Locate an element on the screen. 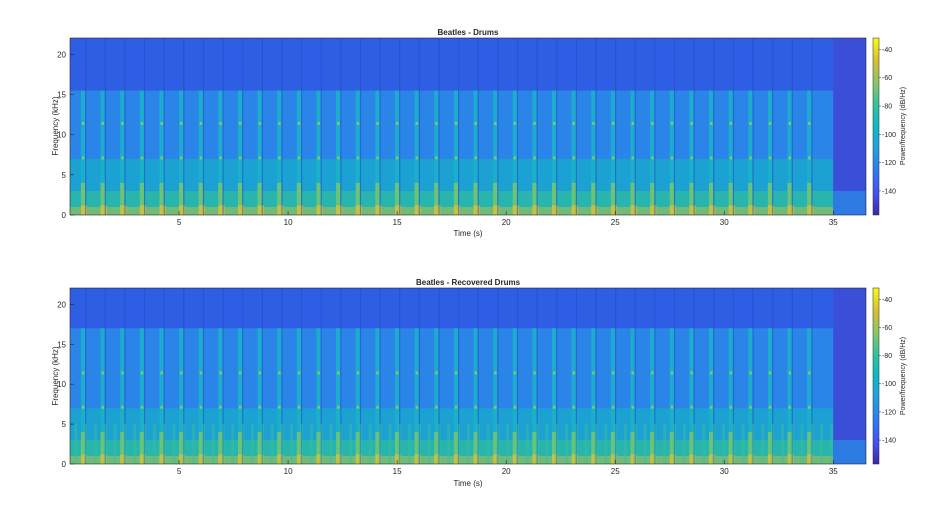 The width and height of the screenshot is (940, 521). colorbar-tick-label: -40 is located at coordinates (887, 300).